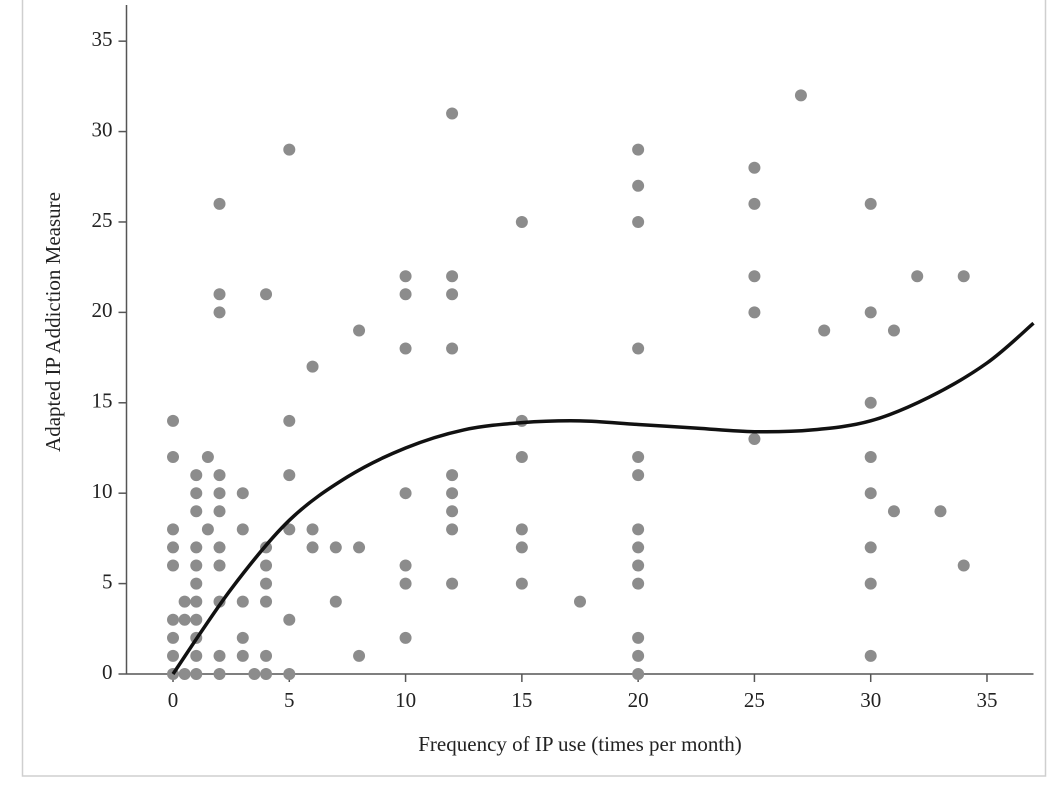 The height and width of the screenshot is (791, 1063). I want to click on y-tick-label: 15, so click(102, 401).